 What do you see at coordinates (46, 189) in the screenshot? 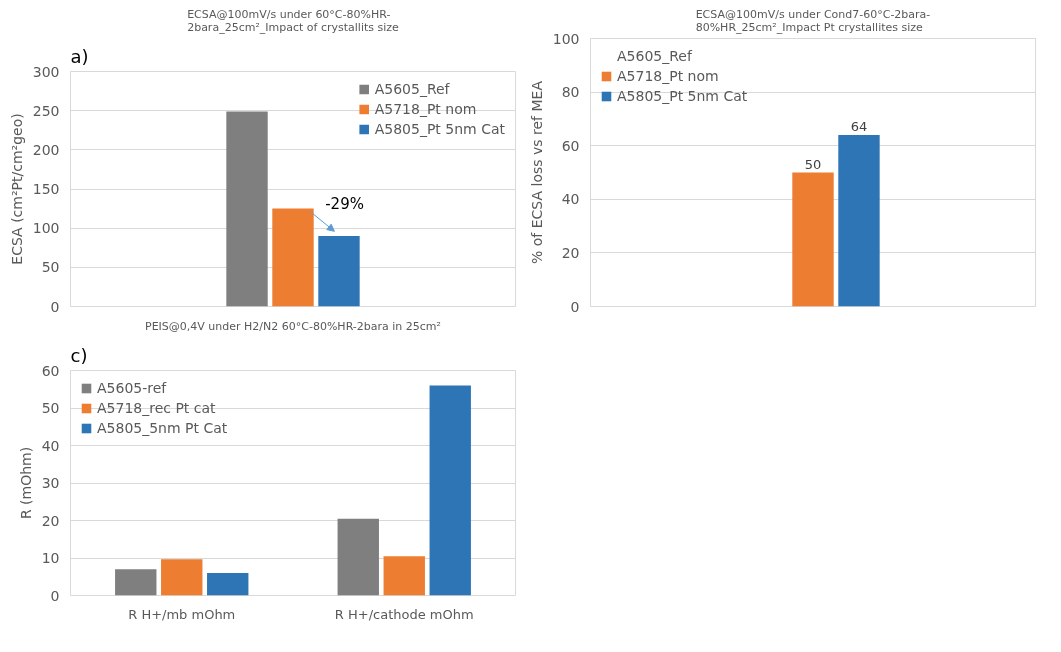
I see `y-tick-label: 150` at bounding box center [46, 189].